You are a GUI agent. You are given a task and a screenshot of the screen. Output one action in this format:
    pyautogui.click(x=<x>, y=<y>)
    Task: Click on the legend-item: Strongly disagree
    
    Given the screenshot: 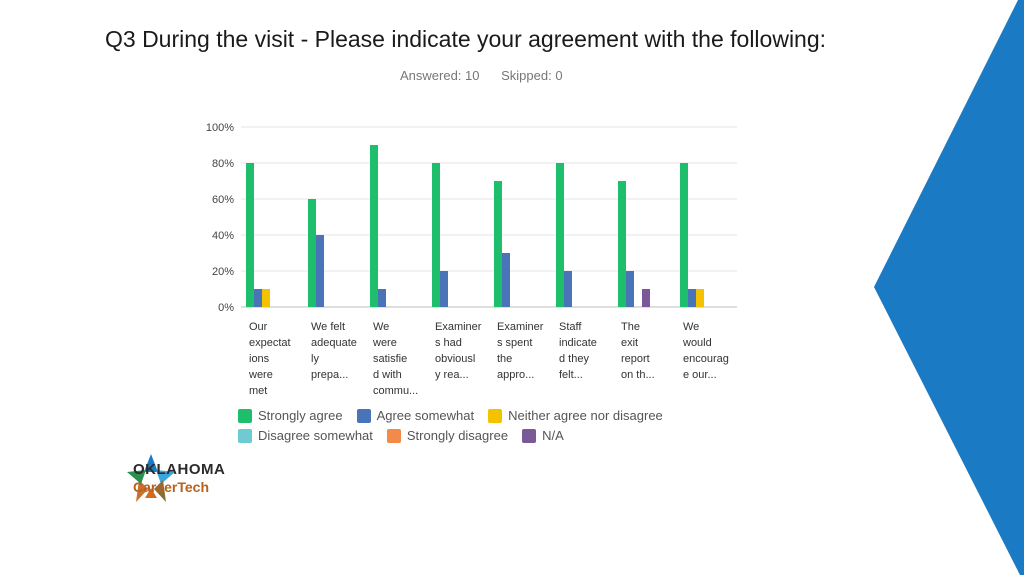 What is the action you would take?
    pyautogui.click(x=447, y=435)
    